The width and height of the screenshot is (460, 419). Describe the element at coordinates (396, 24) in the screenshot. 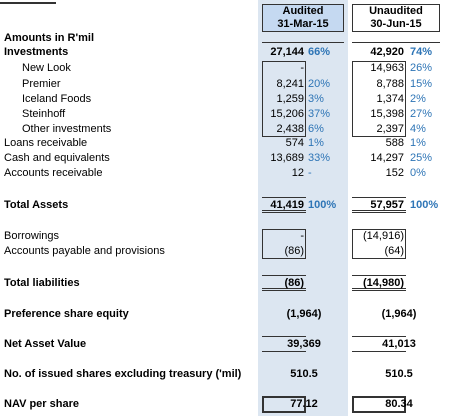

I see `column-date: 30-Jun-15` at that location.